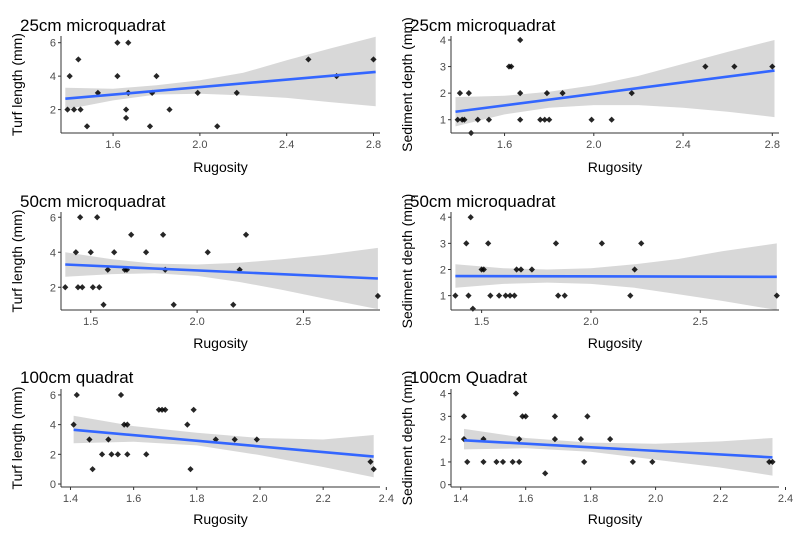 The image size is (801, 542). I want to click on x-tick-label: 1.5, so click(481, 322).